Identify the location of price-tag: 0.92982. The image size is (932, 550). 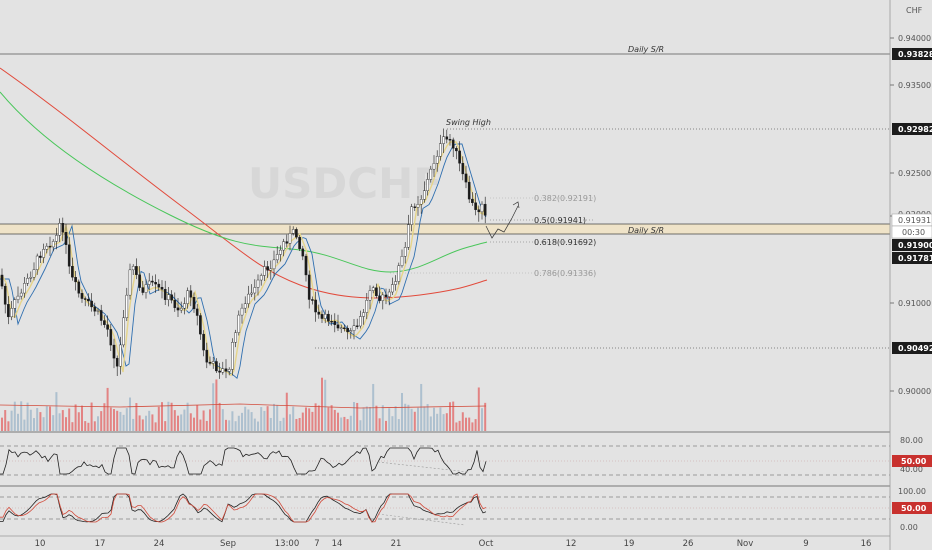
(915, 129).